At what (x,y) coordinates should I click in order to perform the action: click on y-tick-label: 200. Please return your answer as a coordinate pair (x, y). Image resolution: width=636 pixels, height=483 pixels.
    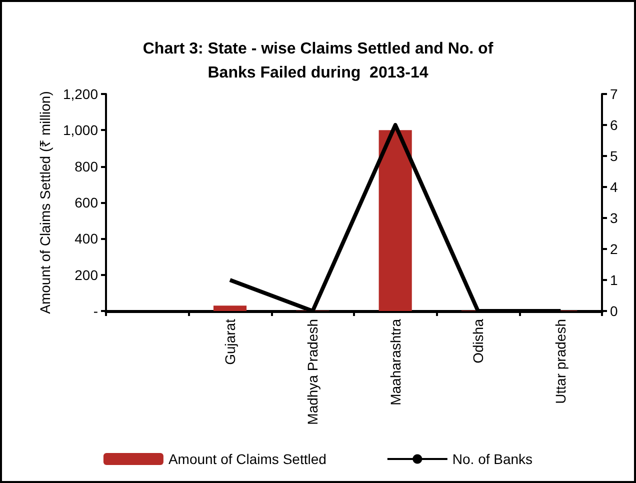
    Looking at the image, I should click on (86, 274).